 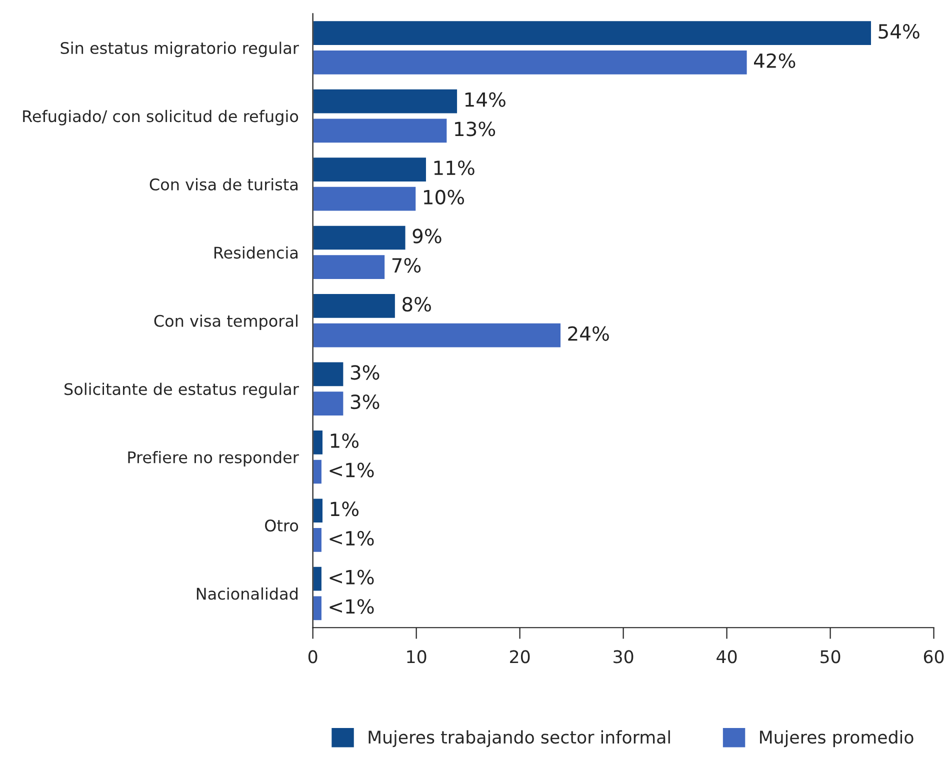 I want to click on x-tick-label: 0, so click(x=313, y=657).